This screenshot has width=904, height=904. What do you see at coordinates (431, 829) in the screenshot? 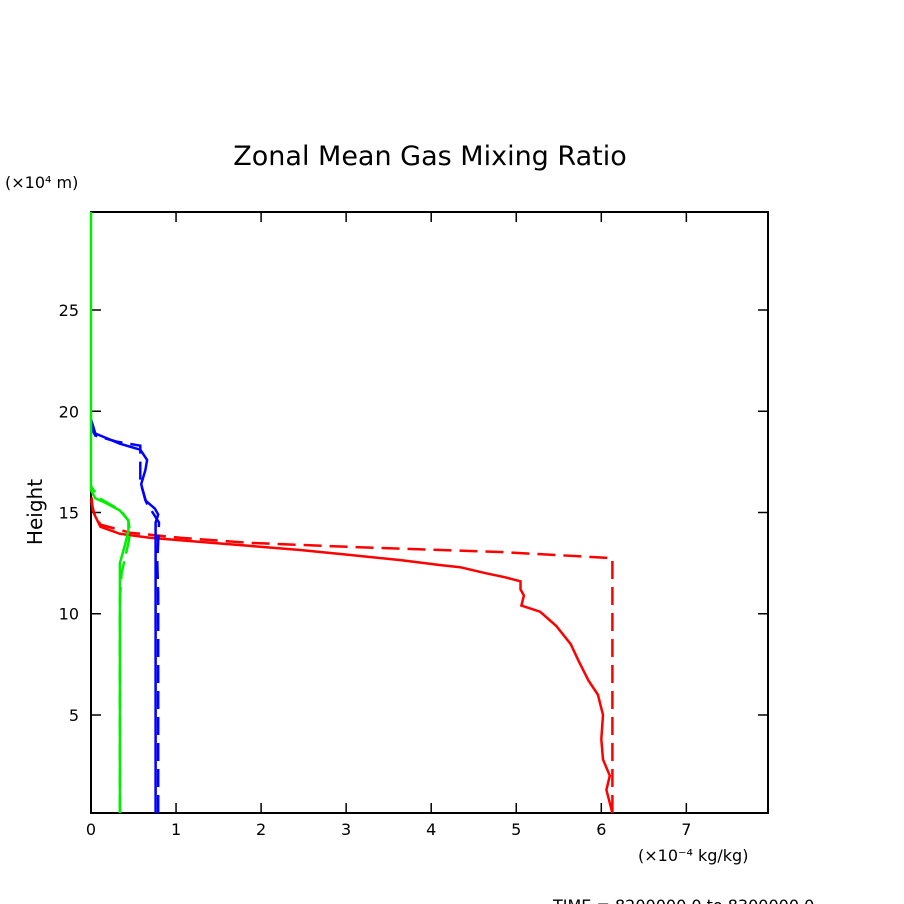
I see `x-tick-label: 4` at bounding box center [431, 829].